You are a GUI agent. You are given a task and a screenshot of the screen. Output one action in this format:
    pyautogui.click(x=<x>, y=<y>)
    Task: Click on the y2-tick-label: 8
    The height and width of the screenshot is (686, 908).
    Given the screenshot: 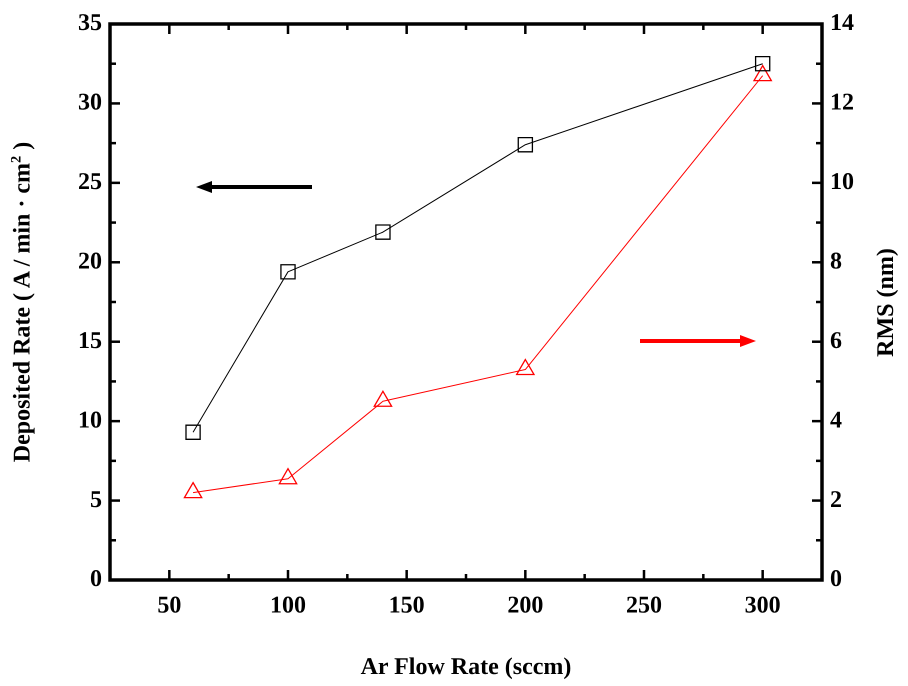 What is the action you would take?
    pyautogui.click(x=836, y=261)
    